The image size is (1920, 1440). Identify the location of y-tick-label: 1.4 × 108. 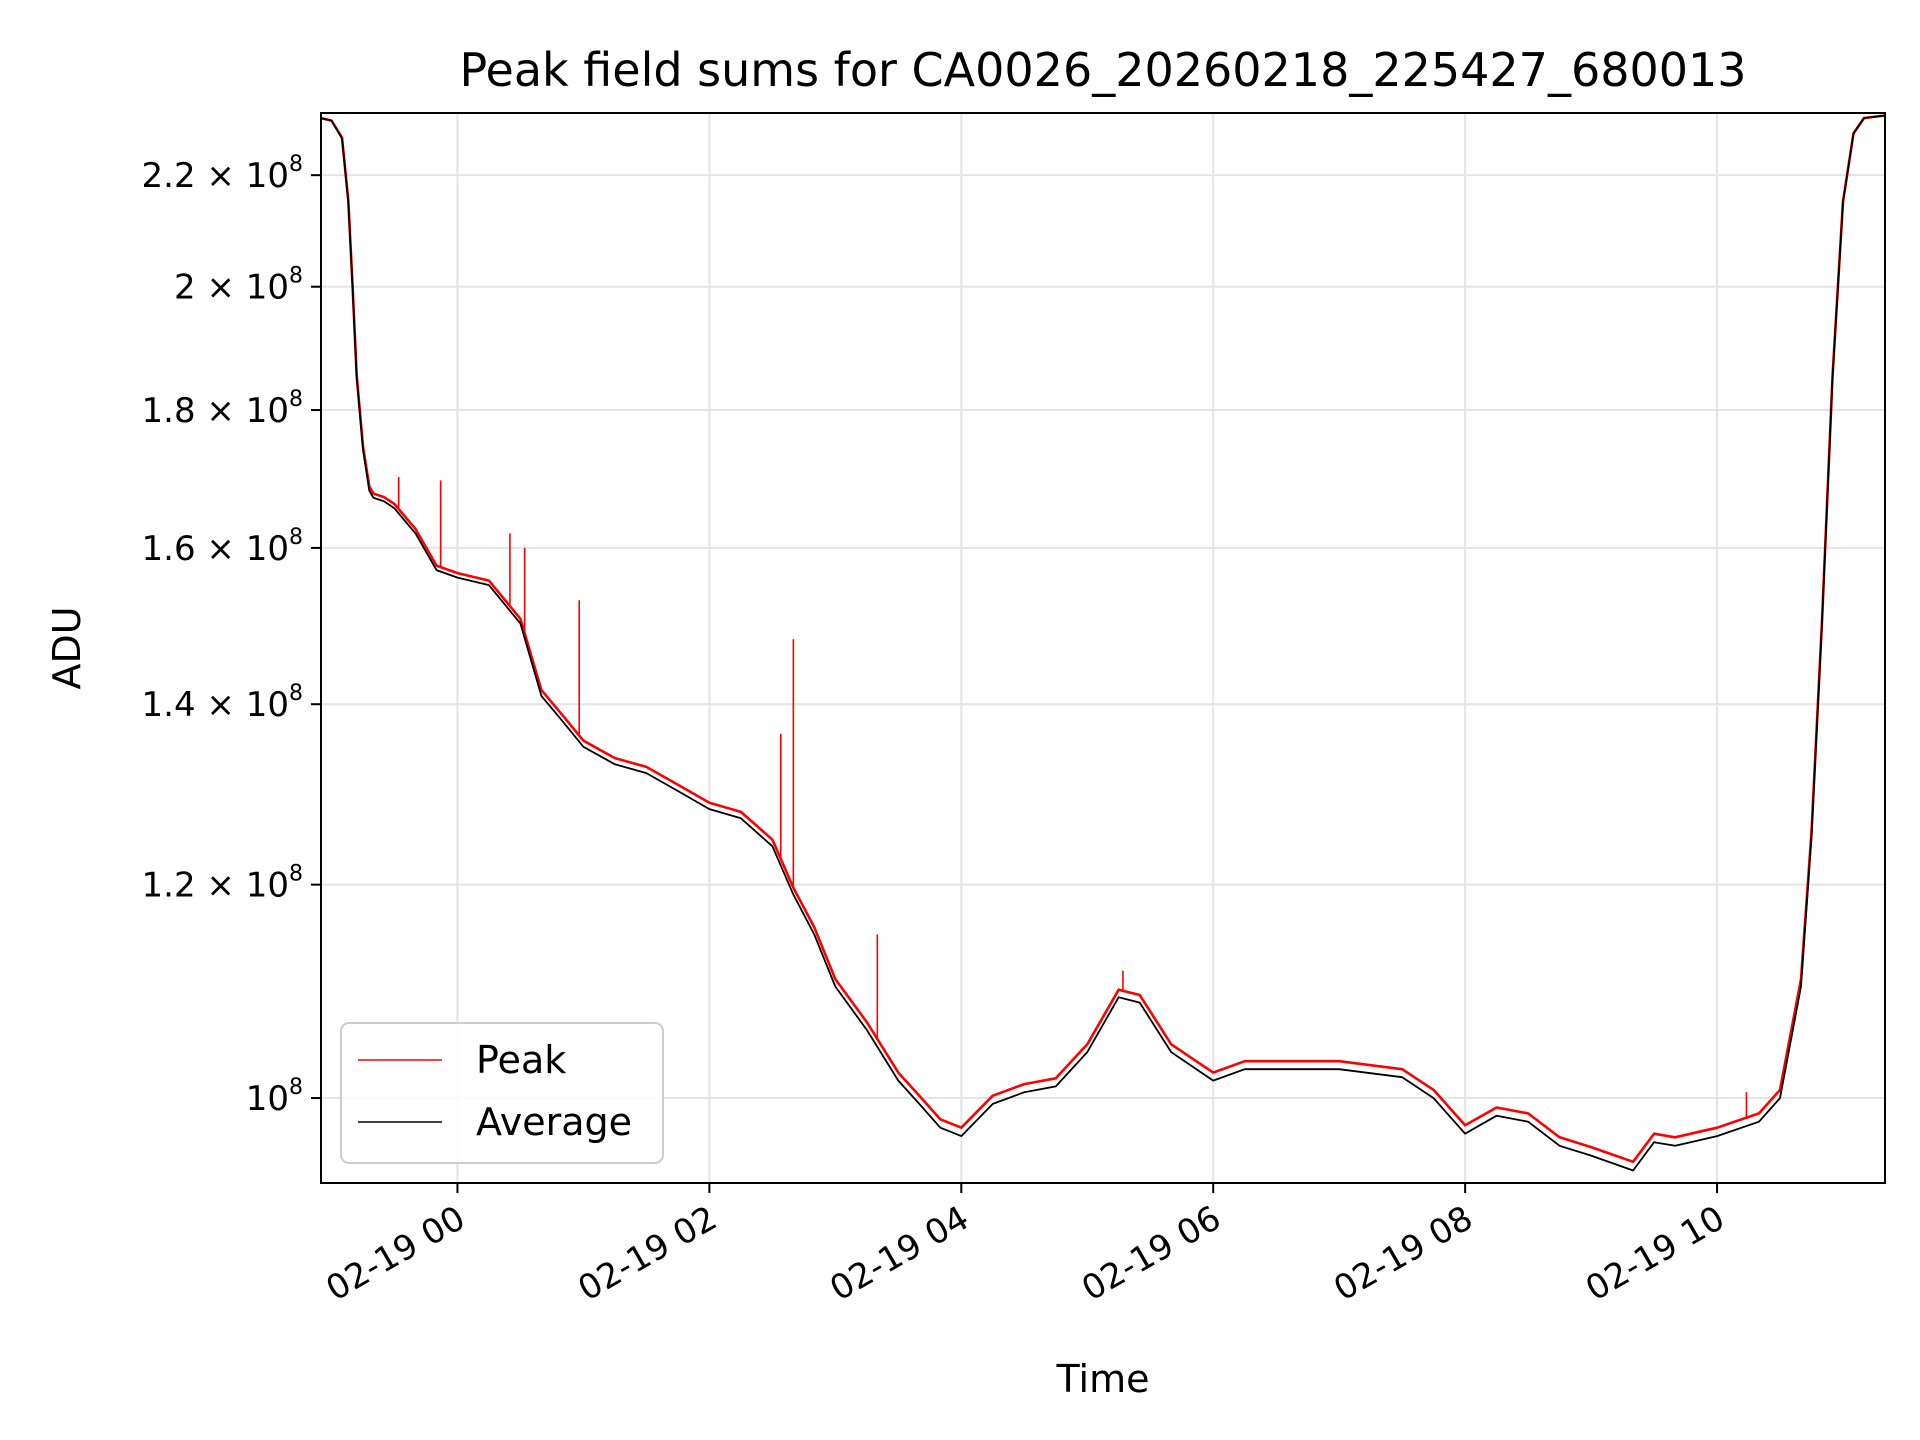
(222, 703).